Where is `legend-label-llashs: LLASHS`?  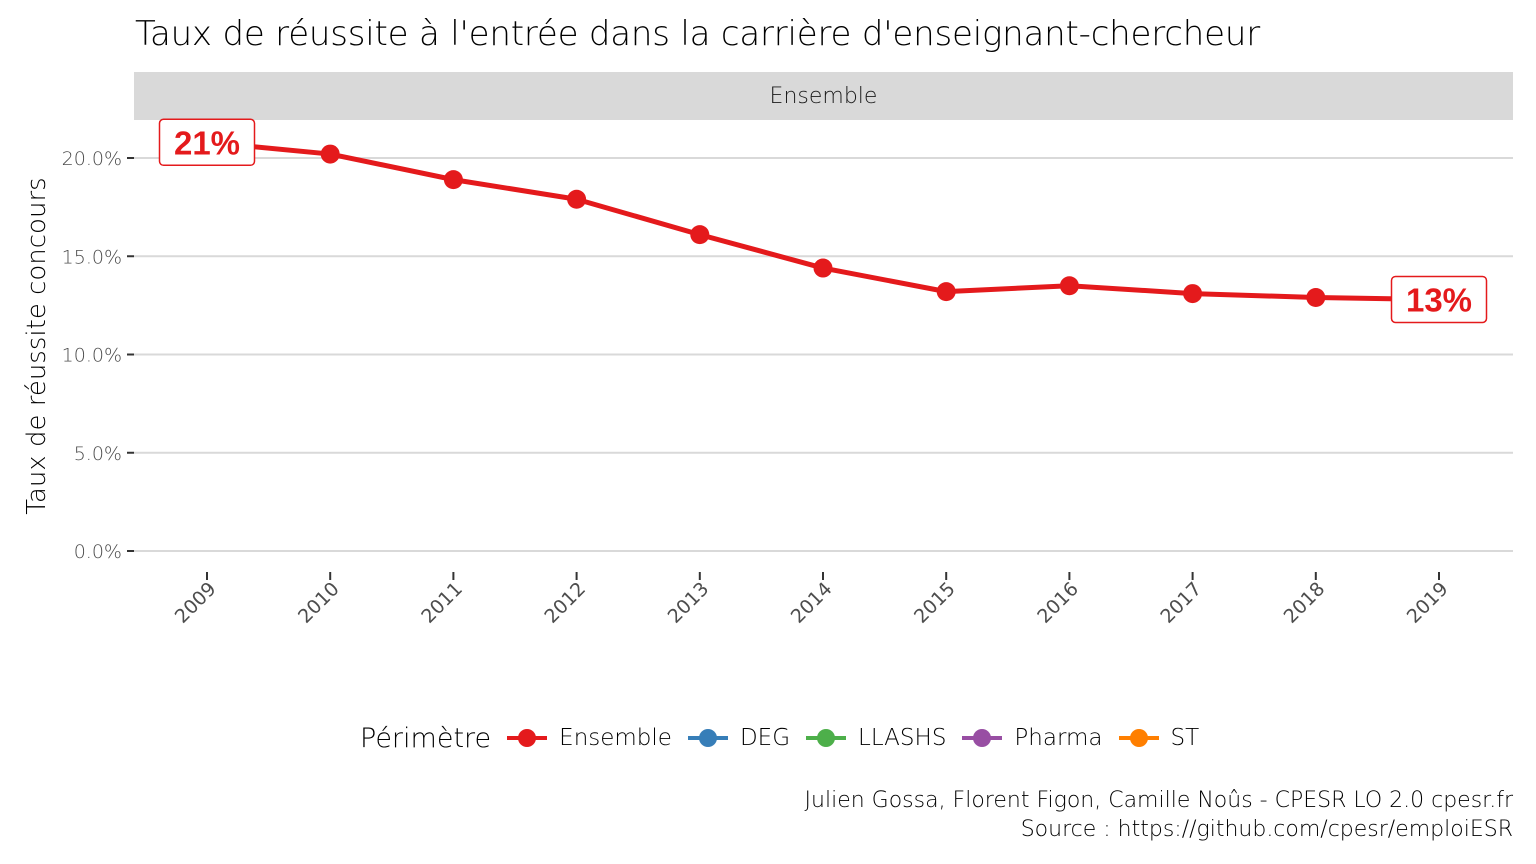
legend-label-llashs: LLASHS is located at coordinates (902, 738).